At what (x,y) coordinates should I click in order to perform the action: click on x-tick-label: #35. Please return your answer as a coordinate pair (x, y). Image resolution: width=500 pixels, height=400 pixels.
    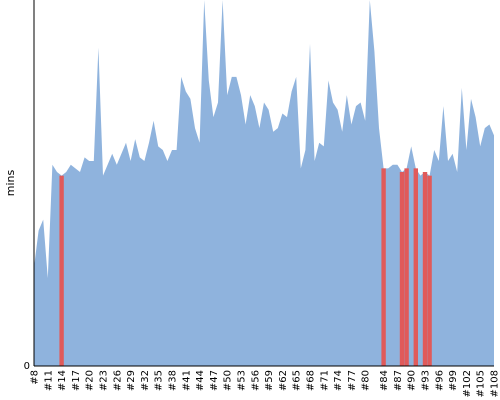
    Looking at the image, I should click on (159, 380).